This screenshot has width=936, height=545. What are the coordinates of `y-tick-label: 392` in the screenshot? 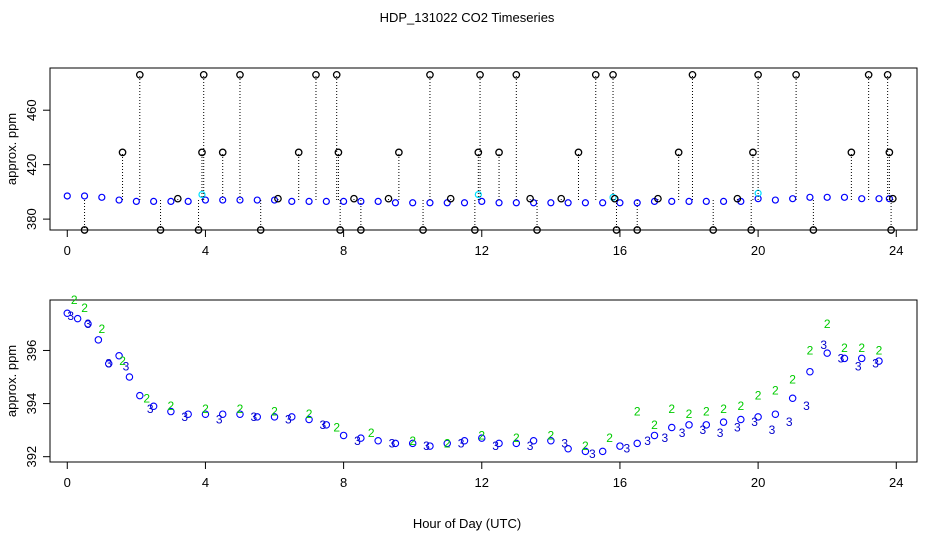 It's located at (31, 457).